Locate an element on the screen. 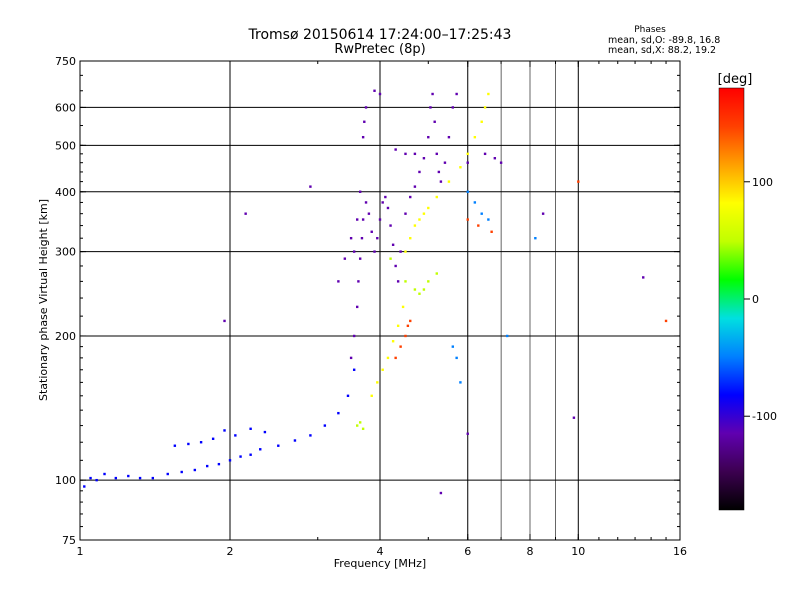 Image resolution: width=800 pixels, height=600 pixels. colorbar-label: [deg] is located at coordinates (735, 79).